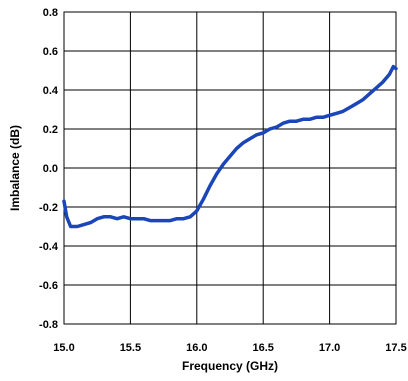 The height and width of the screenshot is (381, 408). I want to click on y-axis-title: Imbalance (dB), so click(15, 168).